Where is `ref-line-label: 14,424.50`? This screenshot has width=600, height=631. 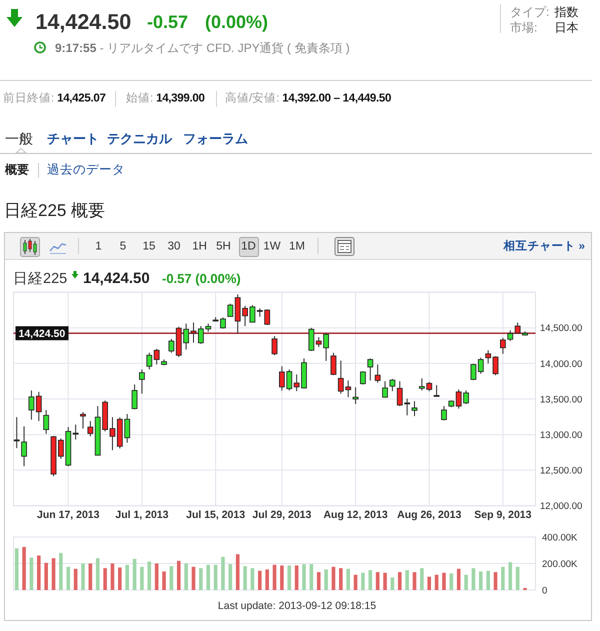 ref-line-label: 14,424.50 is located at coordinates (42, 334).